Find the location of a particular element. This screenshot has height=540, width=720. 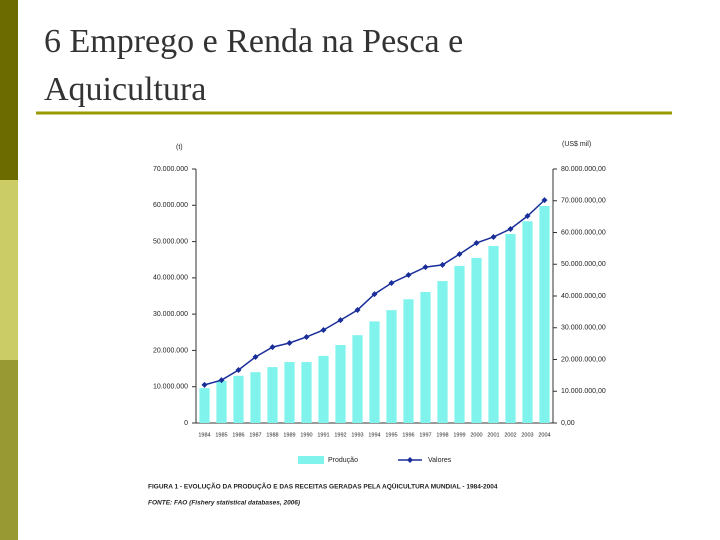

y-tick-label: 50.000.000 is located at coordinates (170, 241).